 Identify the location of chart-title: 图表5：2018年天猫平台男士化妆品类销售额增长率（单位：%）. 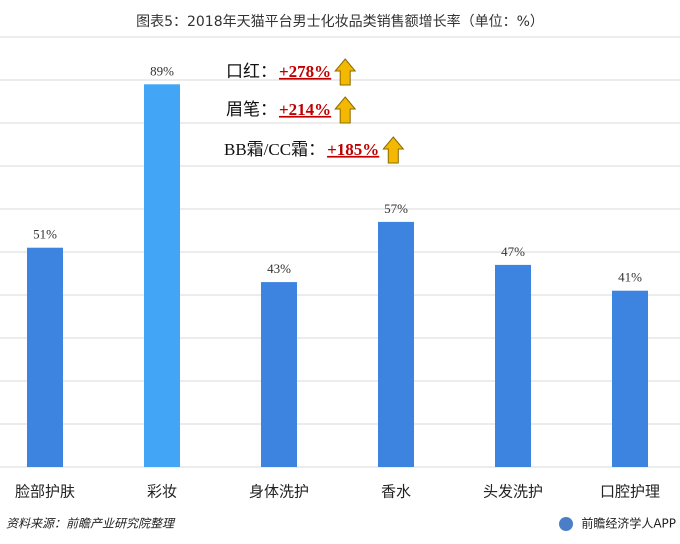
(340, 21).